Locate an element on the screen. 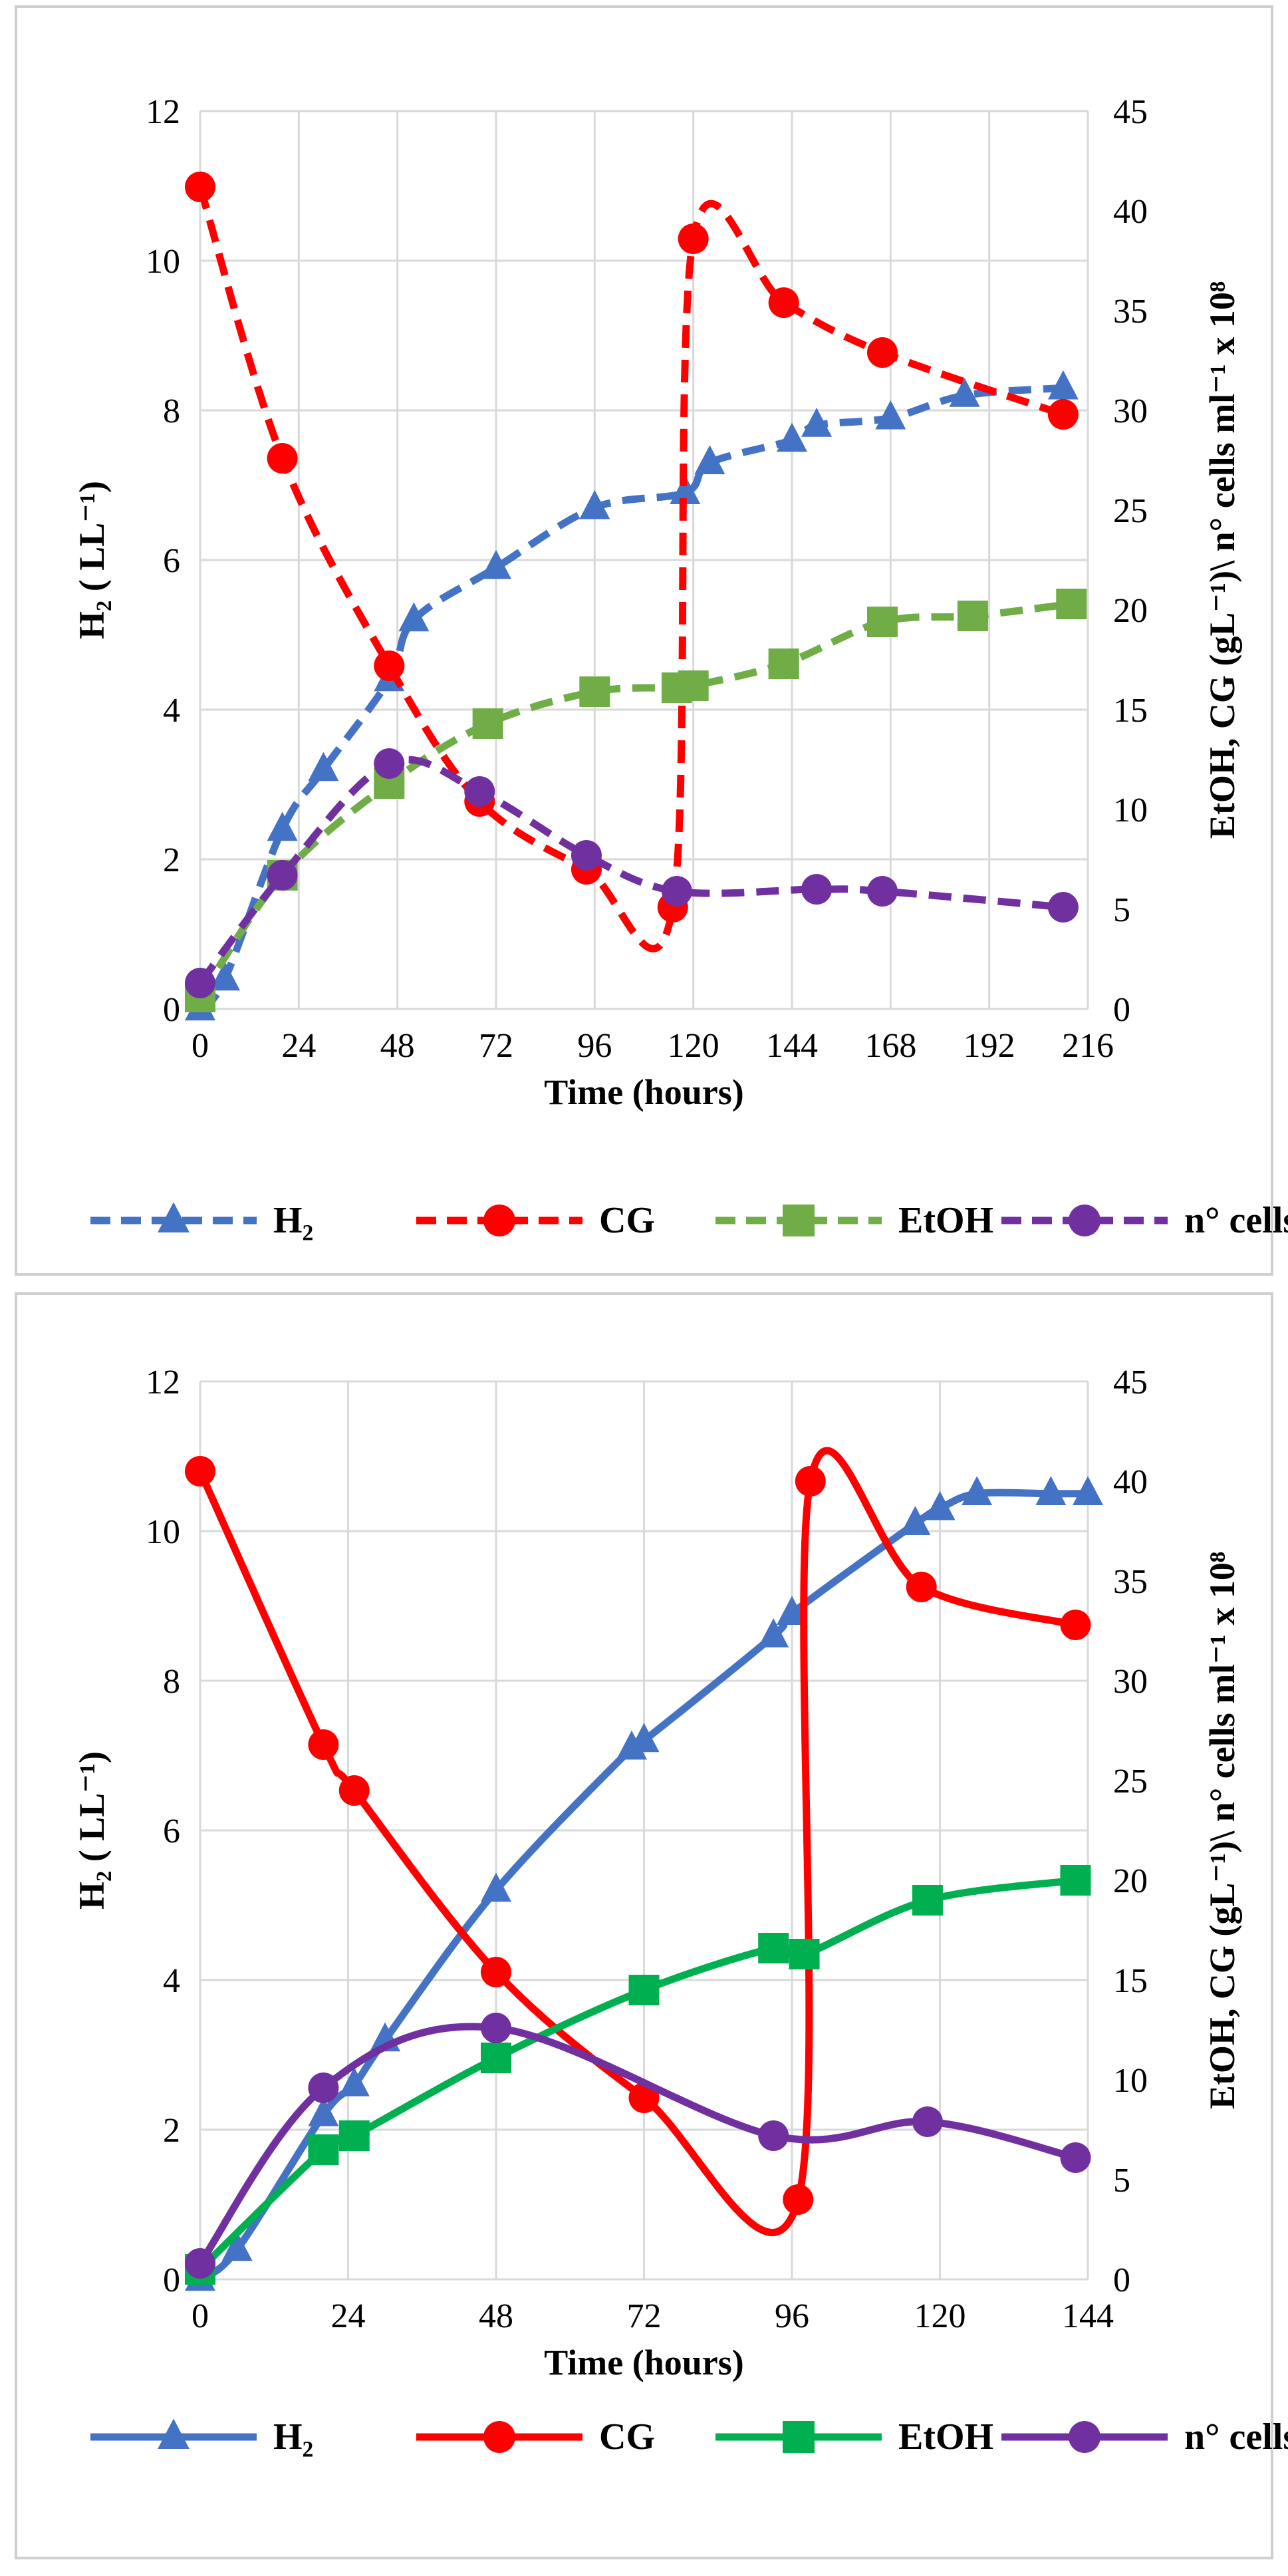 The height and width of the screenshot is (2576, 1288). chart1-y2-axis-title: EtOH, CG (gL⁻¹)\ n° cells ml⁻¹ x 10⁸ is located at coordinates (1222, 560).